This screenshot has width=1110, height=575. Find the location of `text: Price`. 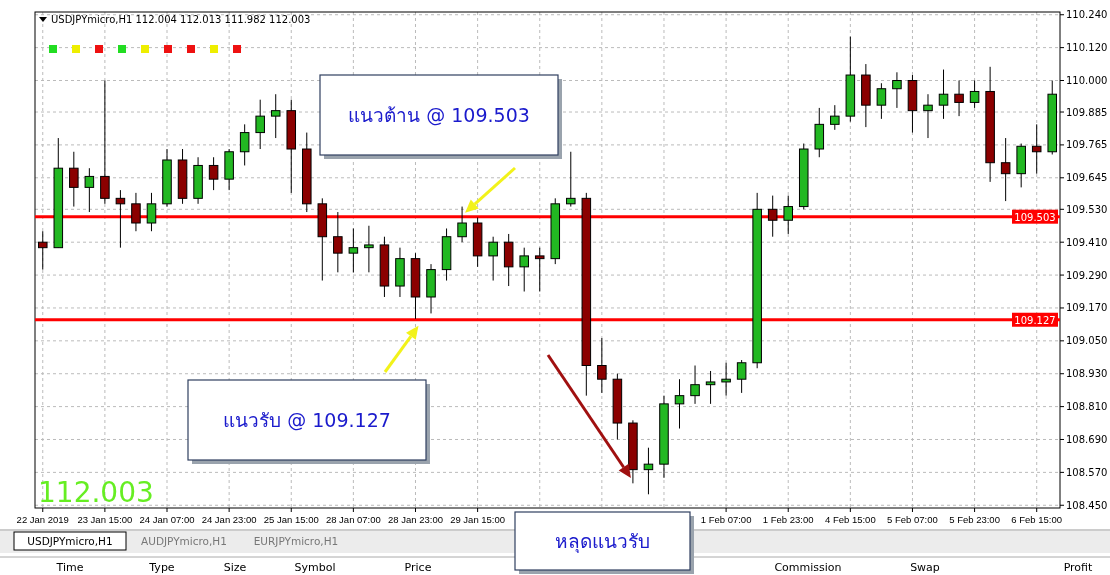

text: Price is located at coordinates (418, 567).